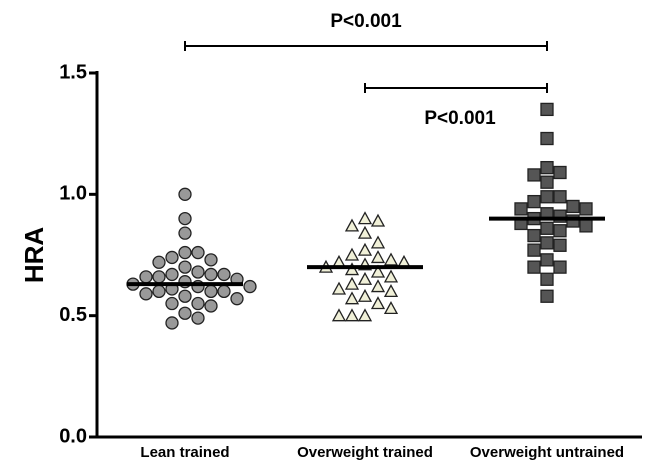 This screenshot has width=658, height=463. What do you see at coordinates (365, 452) in the screenshot?
I see `x-tick-label: Overweight trained` at bounding box center [365, 452].